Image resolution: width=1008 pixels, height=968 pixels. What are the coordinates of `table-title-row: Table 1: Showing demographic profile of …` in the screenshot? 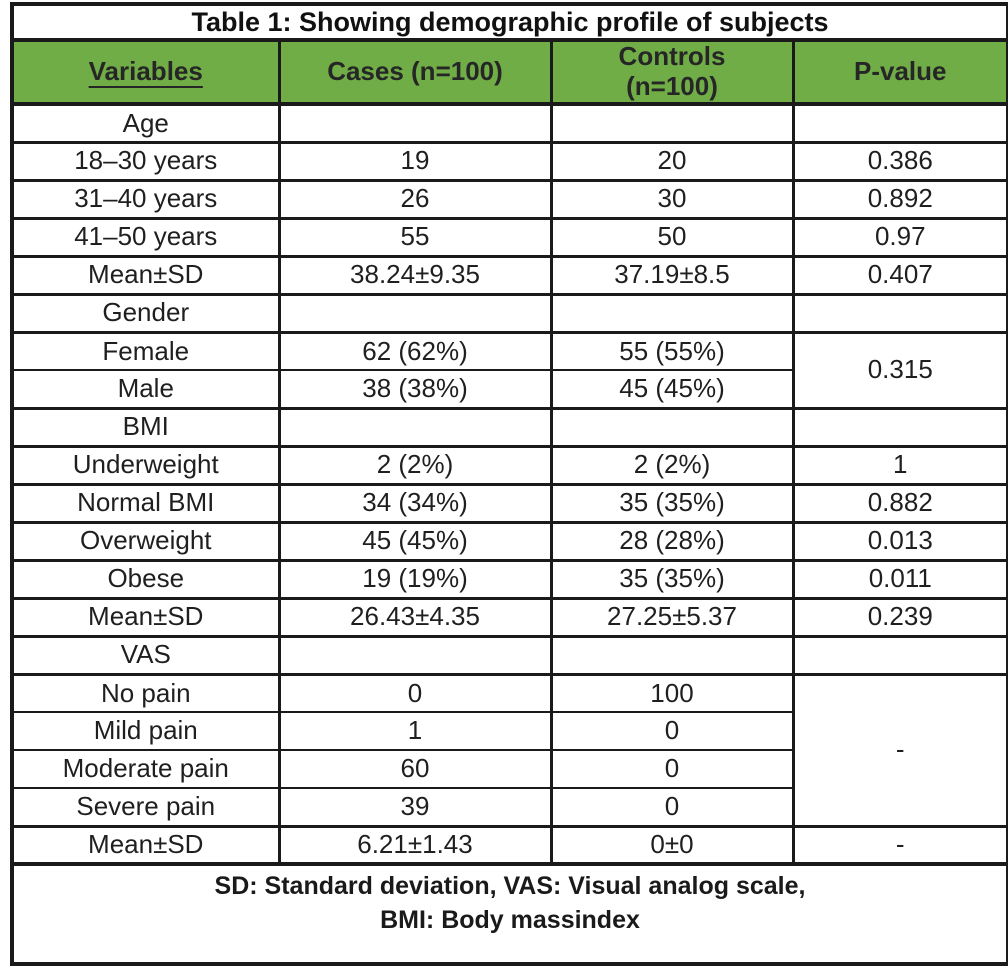 It's located at (509, 22).